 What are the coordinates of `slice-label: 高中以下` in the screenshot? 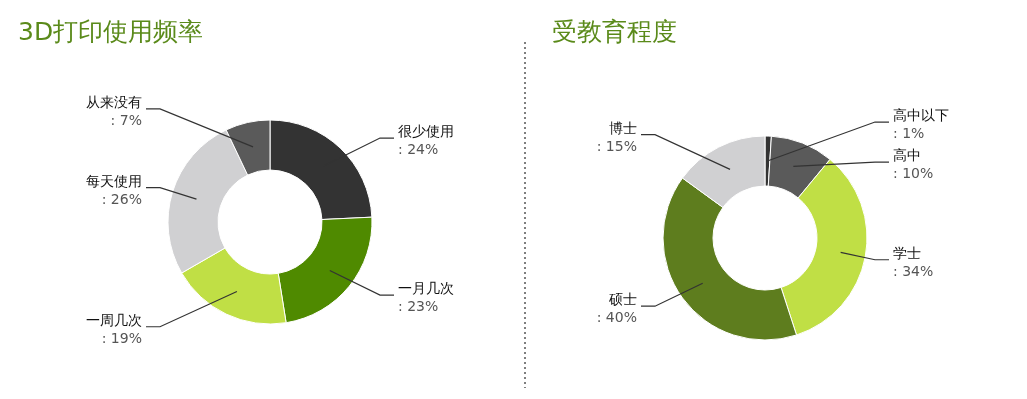 It's located at (921, 115).